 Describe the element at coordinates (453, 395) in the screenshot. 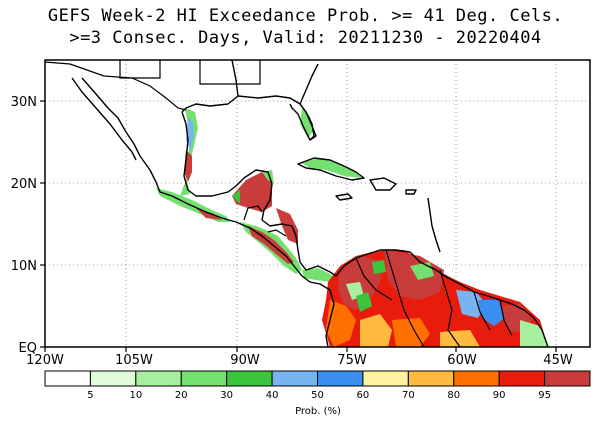

I see `colorbar-label: 80` at that location.